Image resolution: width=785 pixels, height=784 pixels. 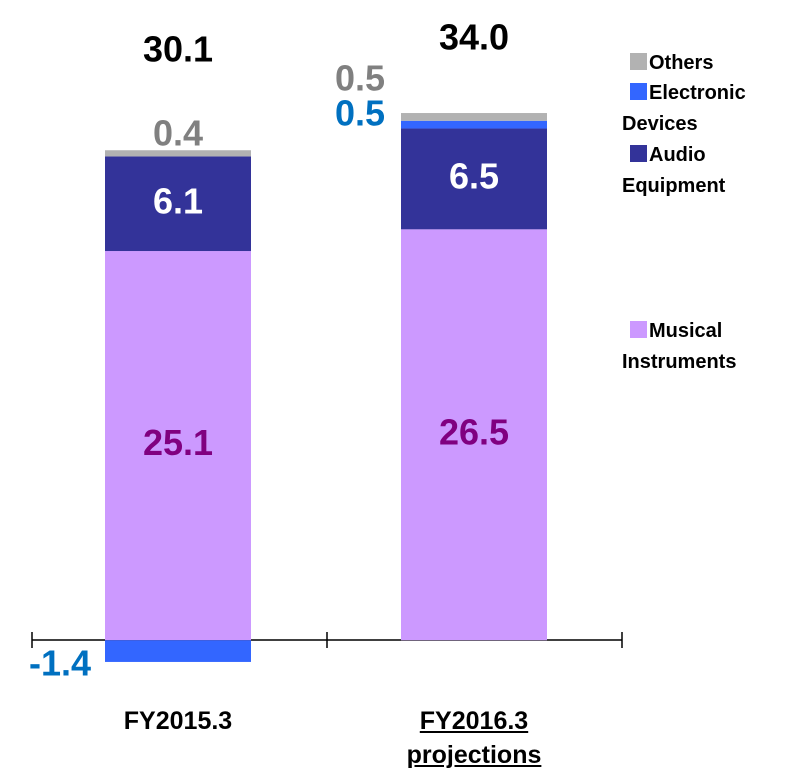 I want to click on x-tick-label: FY2015.3, so click(x=178, y=721).